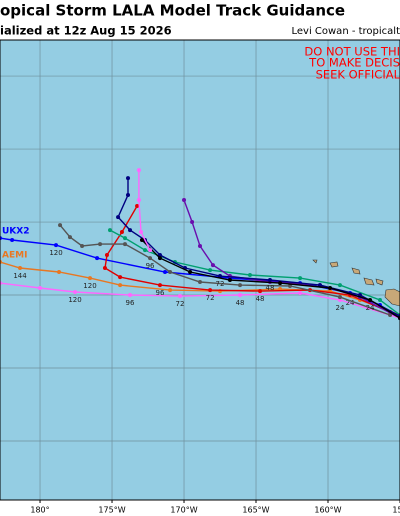 The width and height of the screenshot is (400, 516). I want to click on warning: TO MAKE DECIS, so click(354, 63).